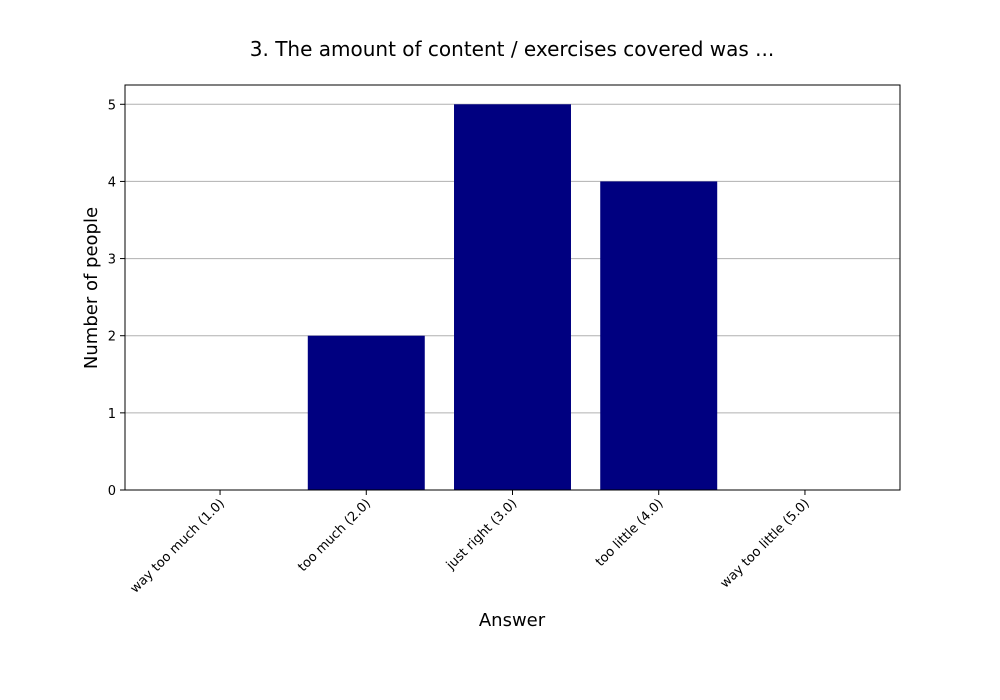  I want to click on y-tick-label: 3, so click(112, 260).